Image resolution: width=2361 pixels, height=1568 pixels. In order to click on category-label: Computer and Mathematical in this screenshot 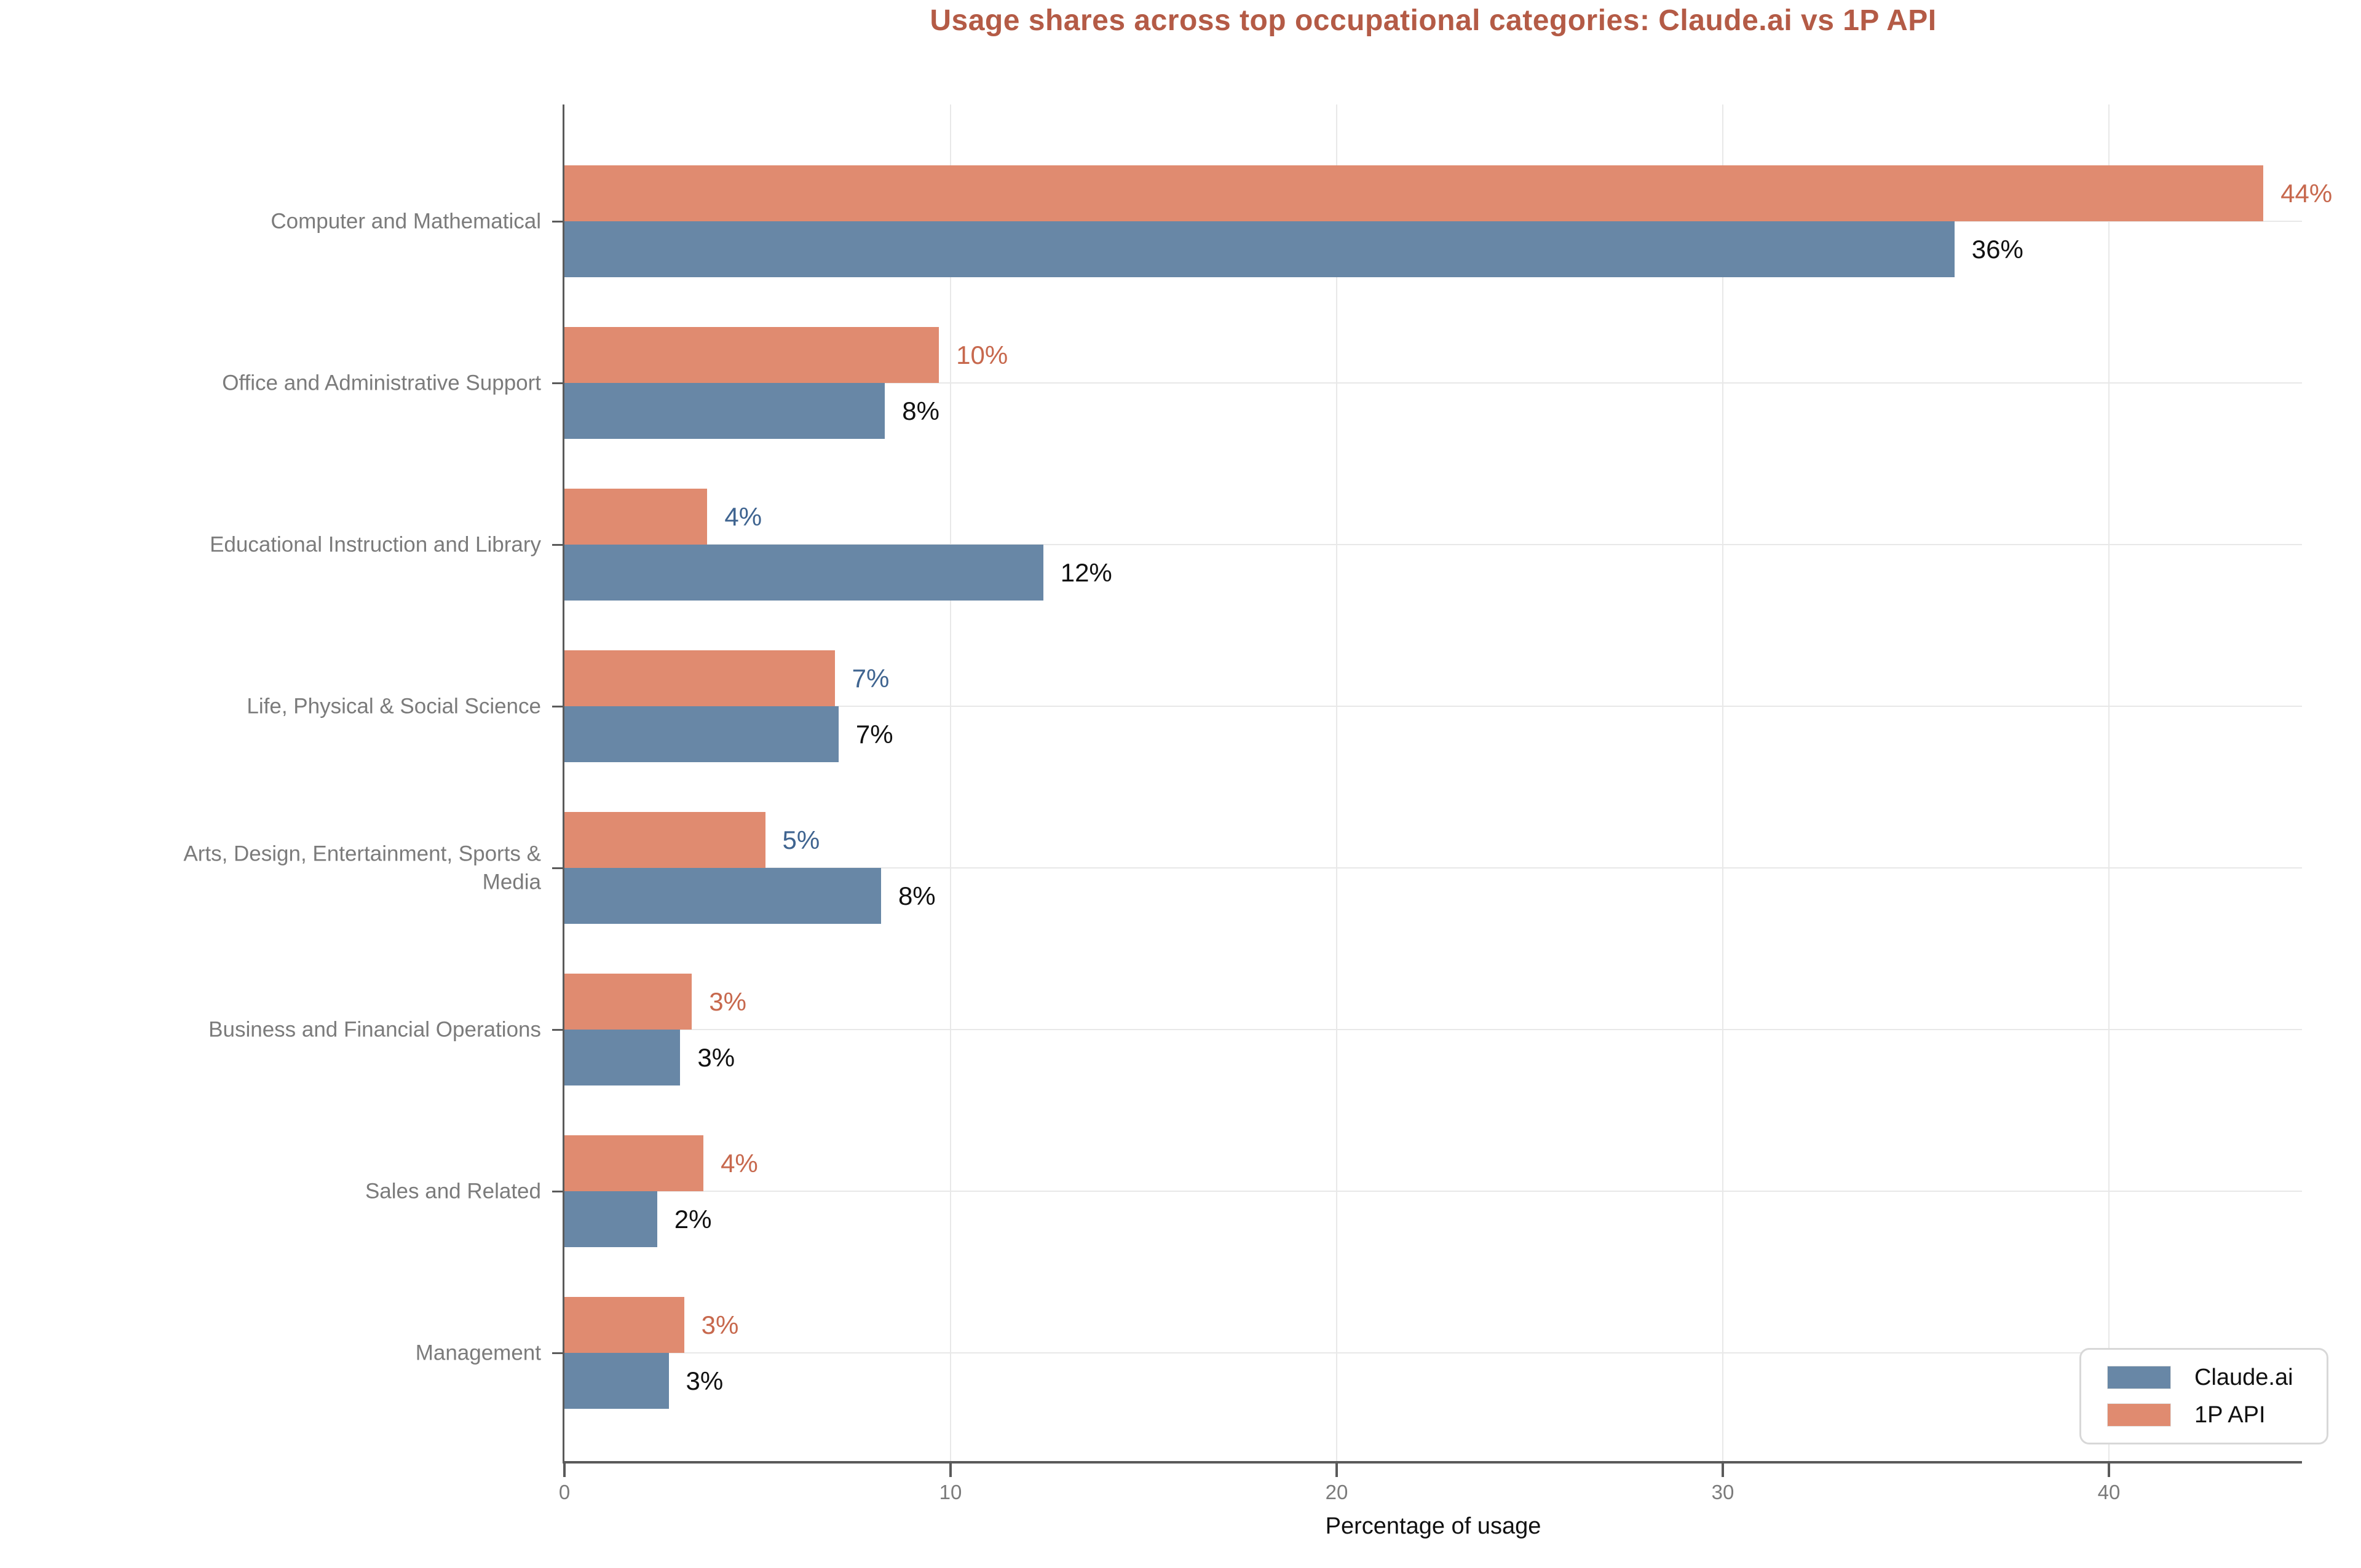, I will do `click(406, 221)`.